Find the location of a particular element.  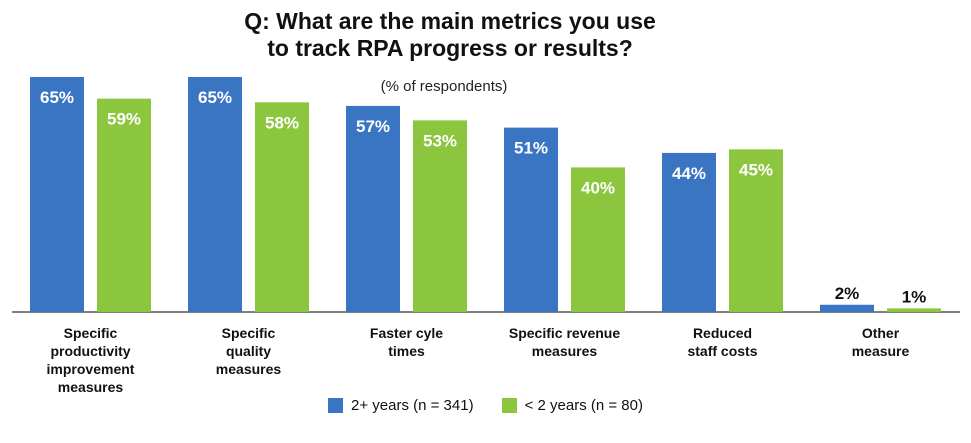

category-label: Specific productivity improvement measures is located at coordinates (91, 360).